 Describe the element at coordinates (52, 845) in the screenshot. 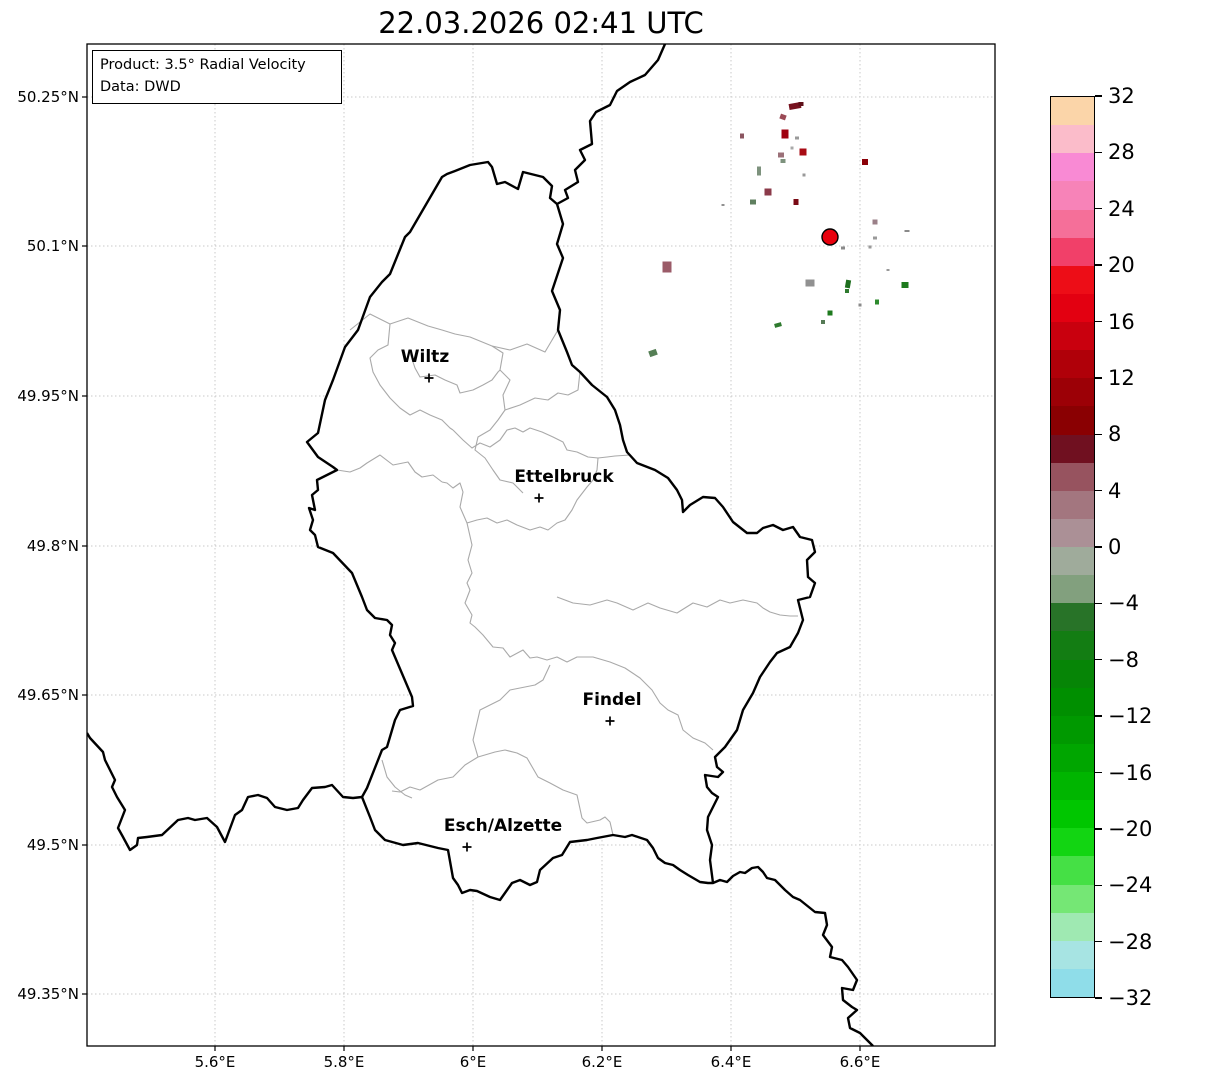

I see `y-axis-tick-label: 49.5°N` at that location.